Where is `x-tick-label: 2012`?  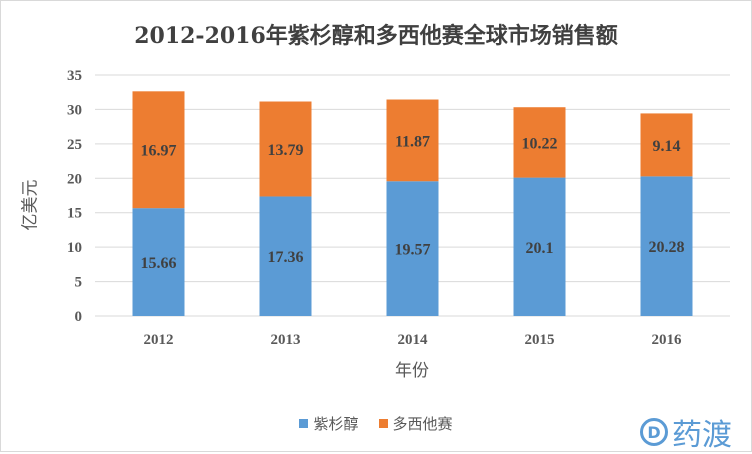 x-tick-label: 2012 is located at coordinates (159, 340).